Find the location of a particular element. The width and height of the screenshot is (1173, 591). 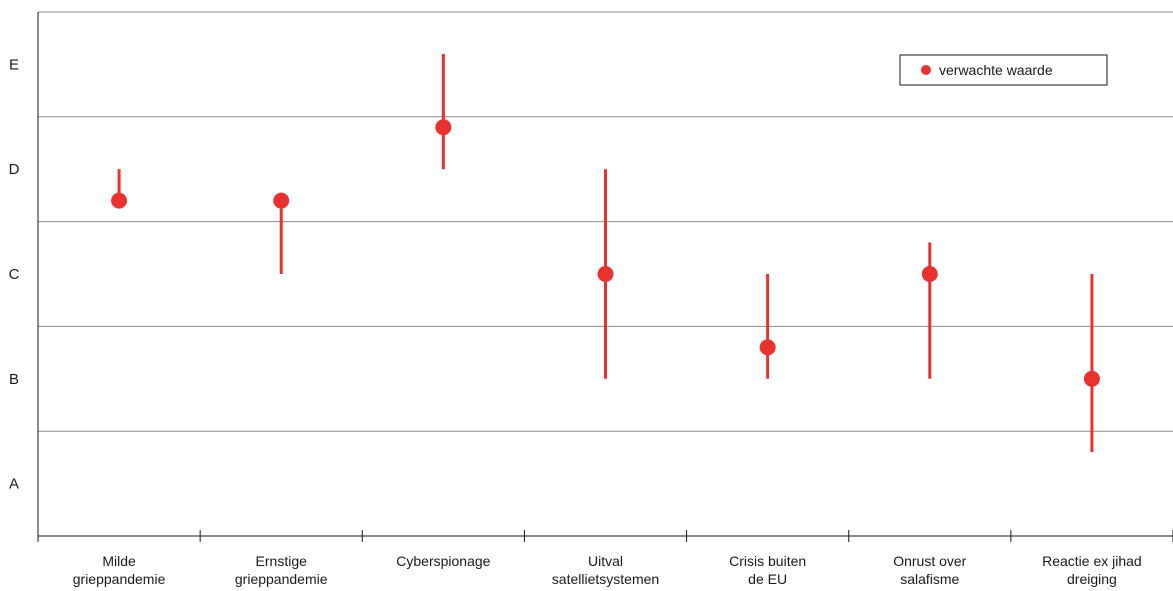

y-tick-label: A is located at coordinates (14, 484).